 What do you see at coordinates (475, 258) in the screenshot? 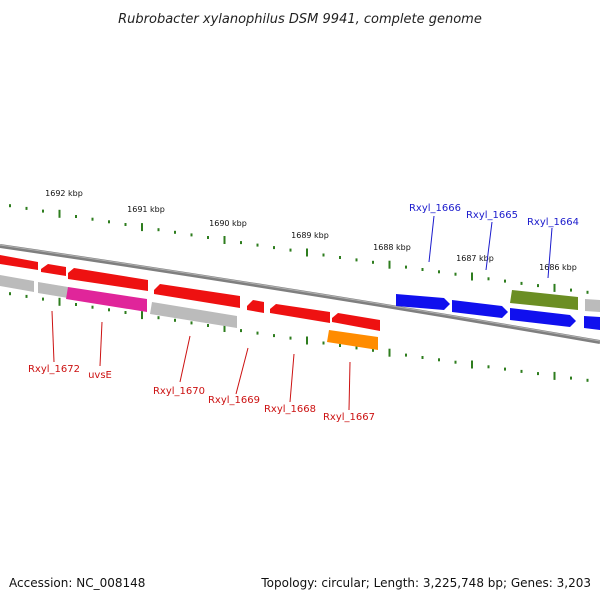
I see `tick-label-1687: 1687 kbp` at bounding box center [475, 258].